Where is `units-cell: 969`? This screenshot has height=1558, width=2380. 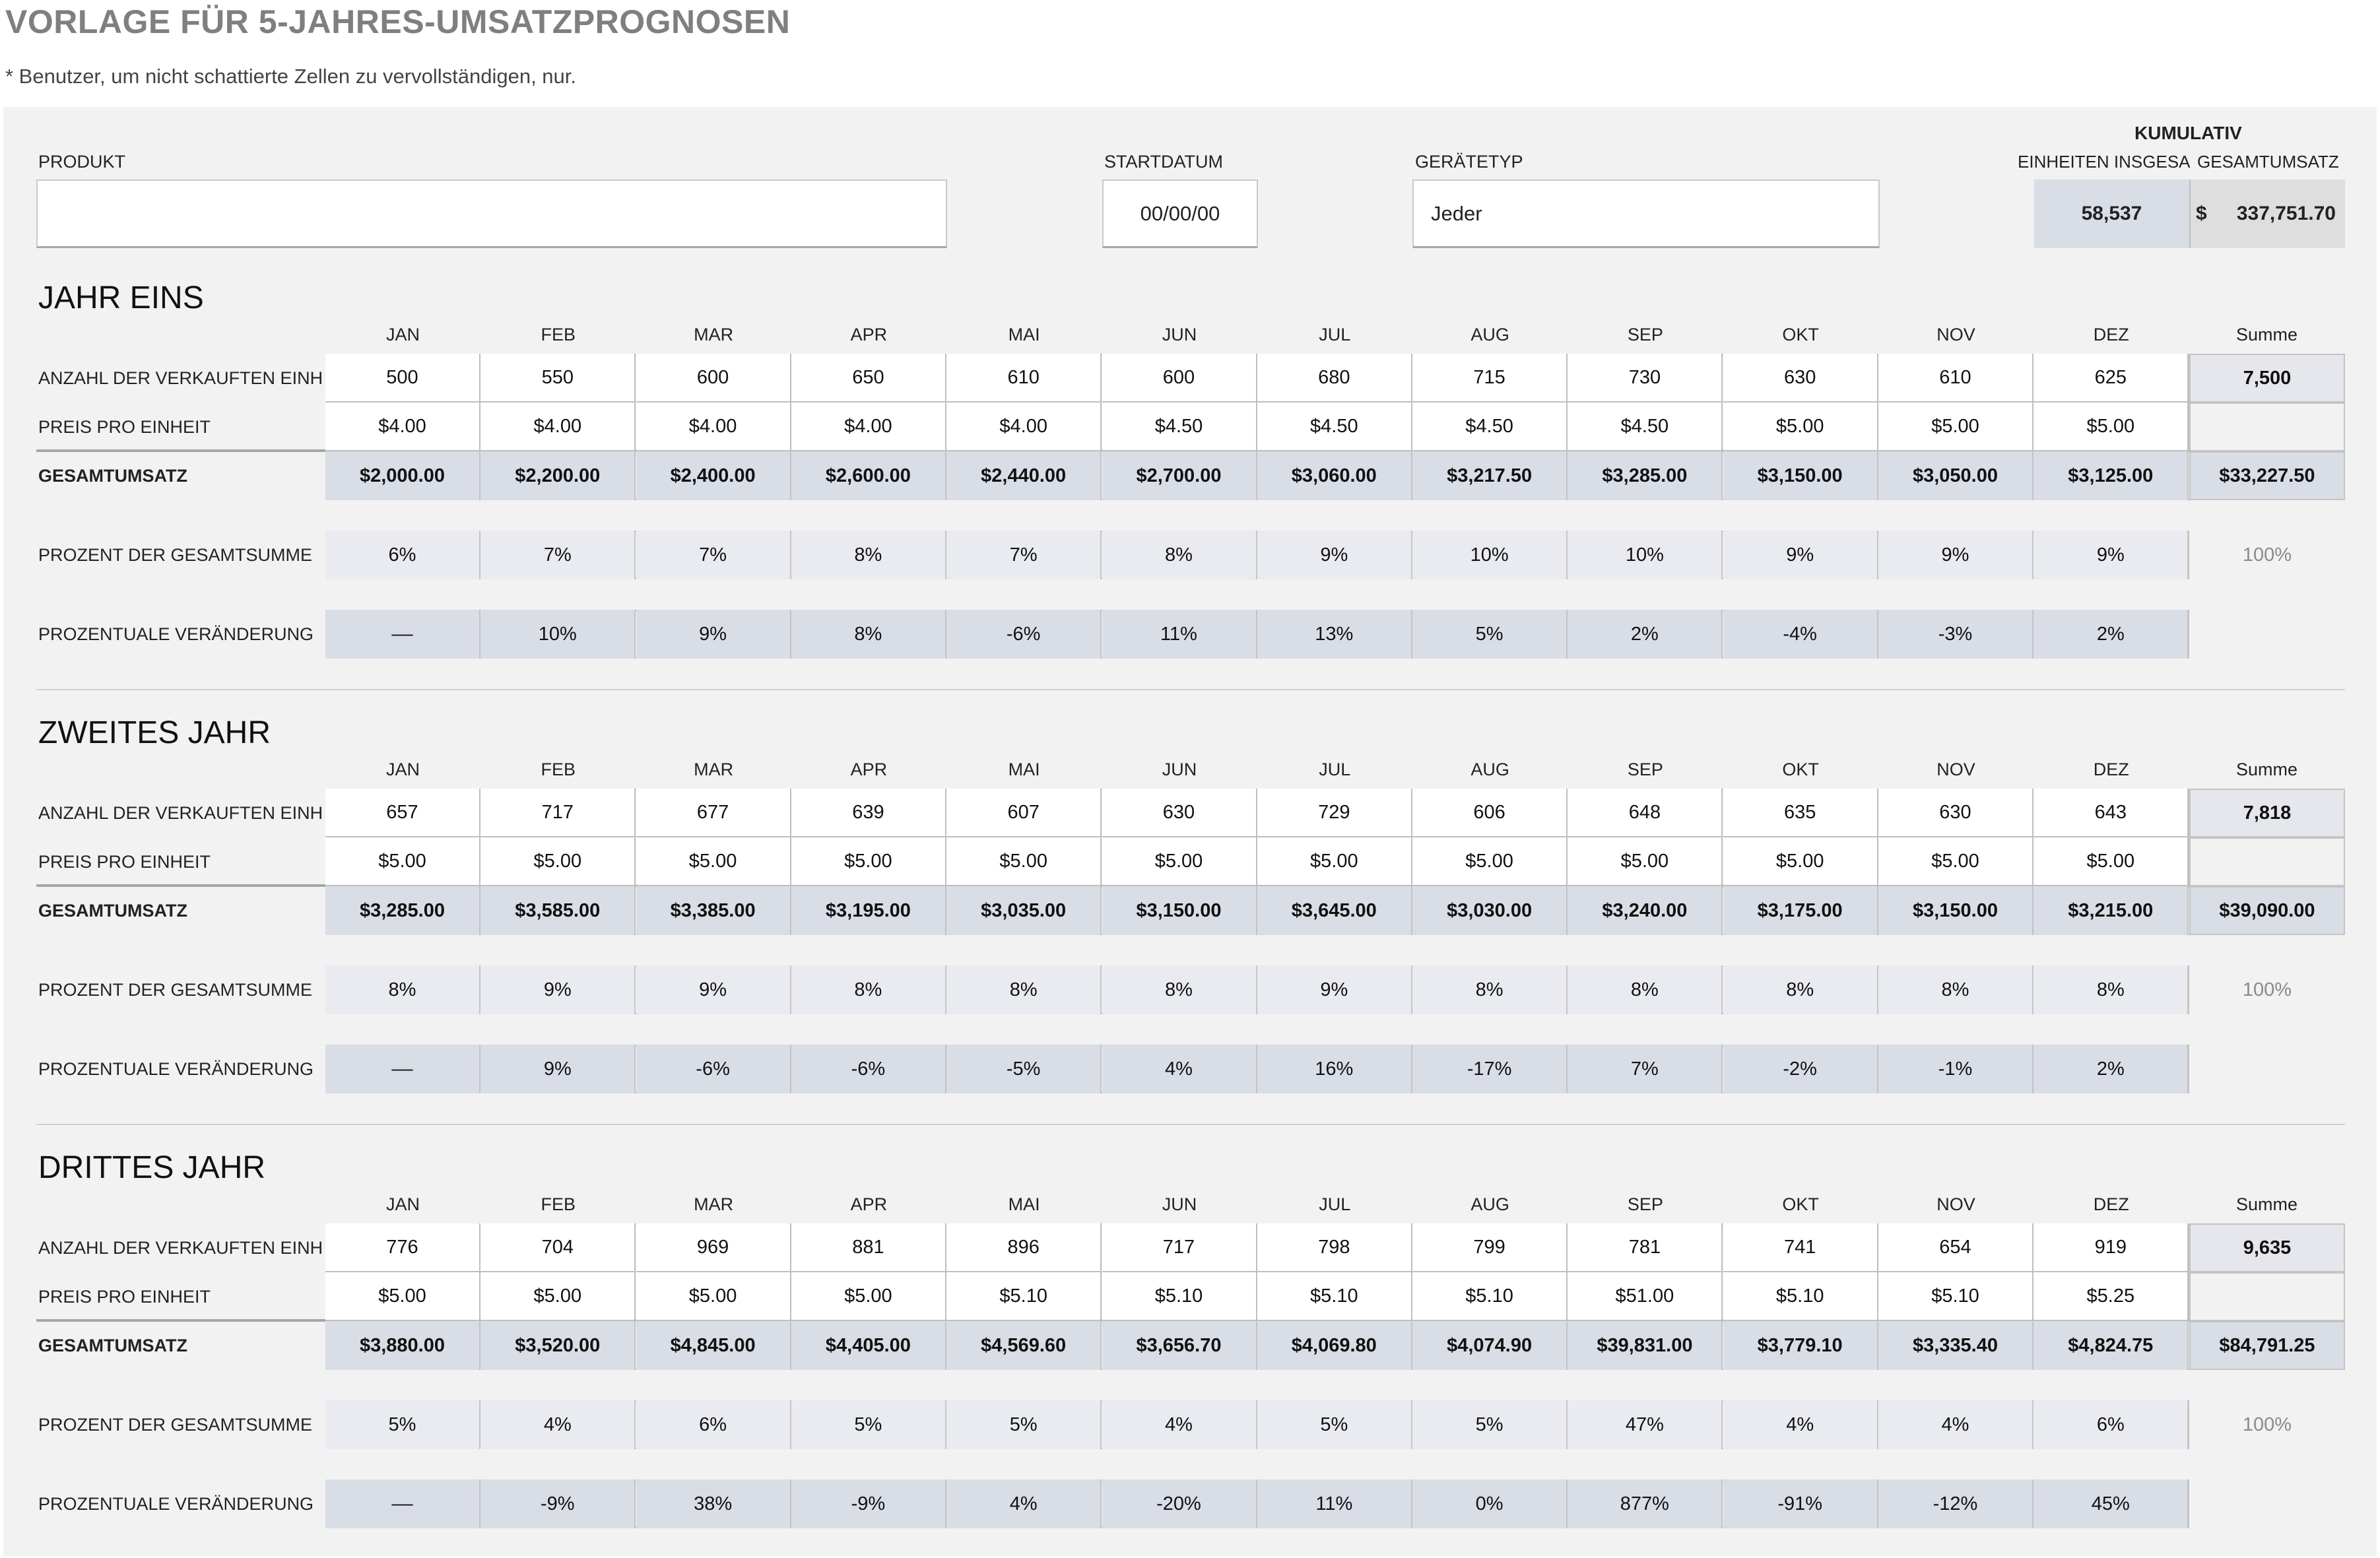
units-cell: 969 is located at coordinates (713, 1247).